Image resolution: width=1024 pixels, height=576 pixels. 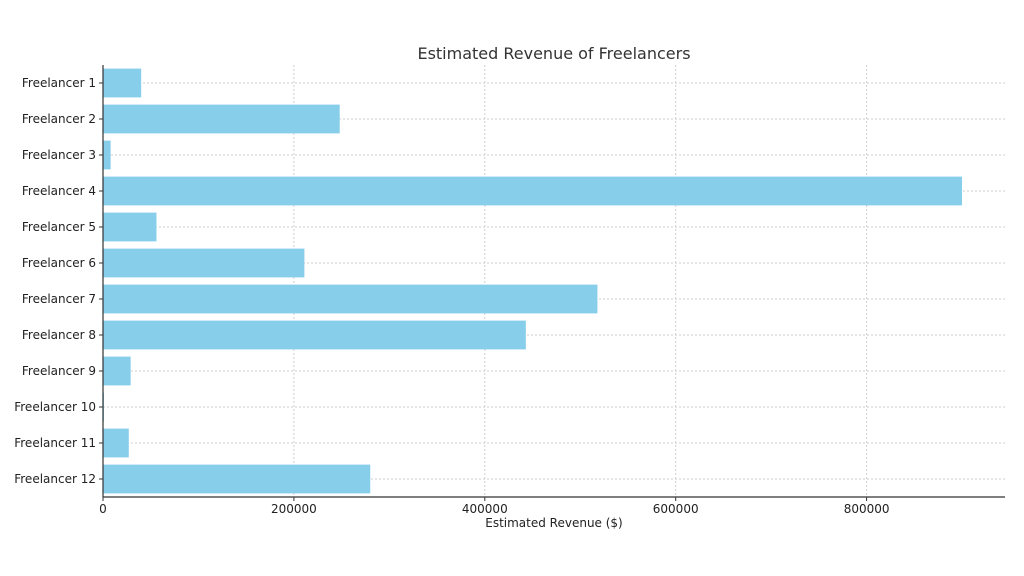 What do you see at coordinates (59, 335) in the screenshot?
I see `y-tick-label: Freelancer 8` at bounding box center [59, 335].